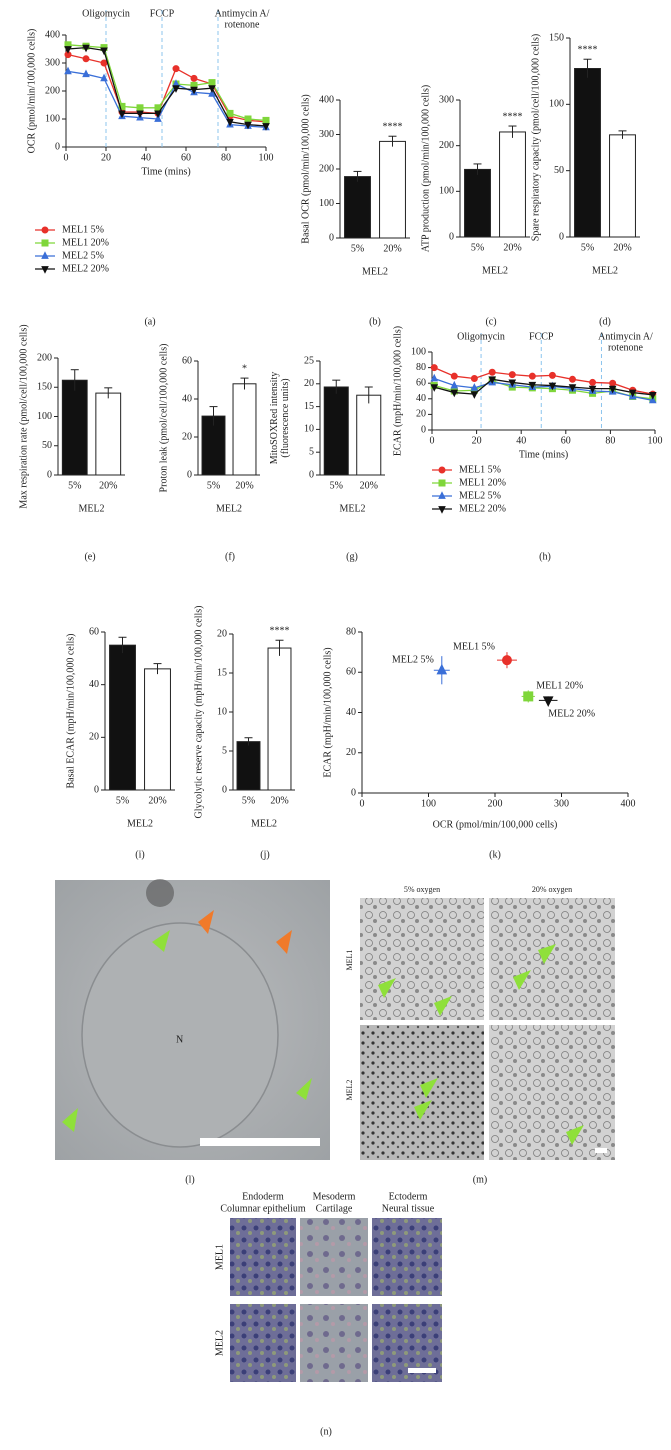  What do you see at coordinates (559, 170) in the screenshot?
I see `y-tick-label: 50` at bounding box center [559, 170].